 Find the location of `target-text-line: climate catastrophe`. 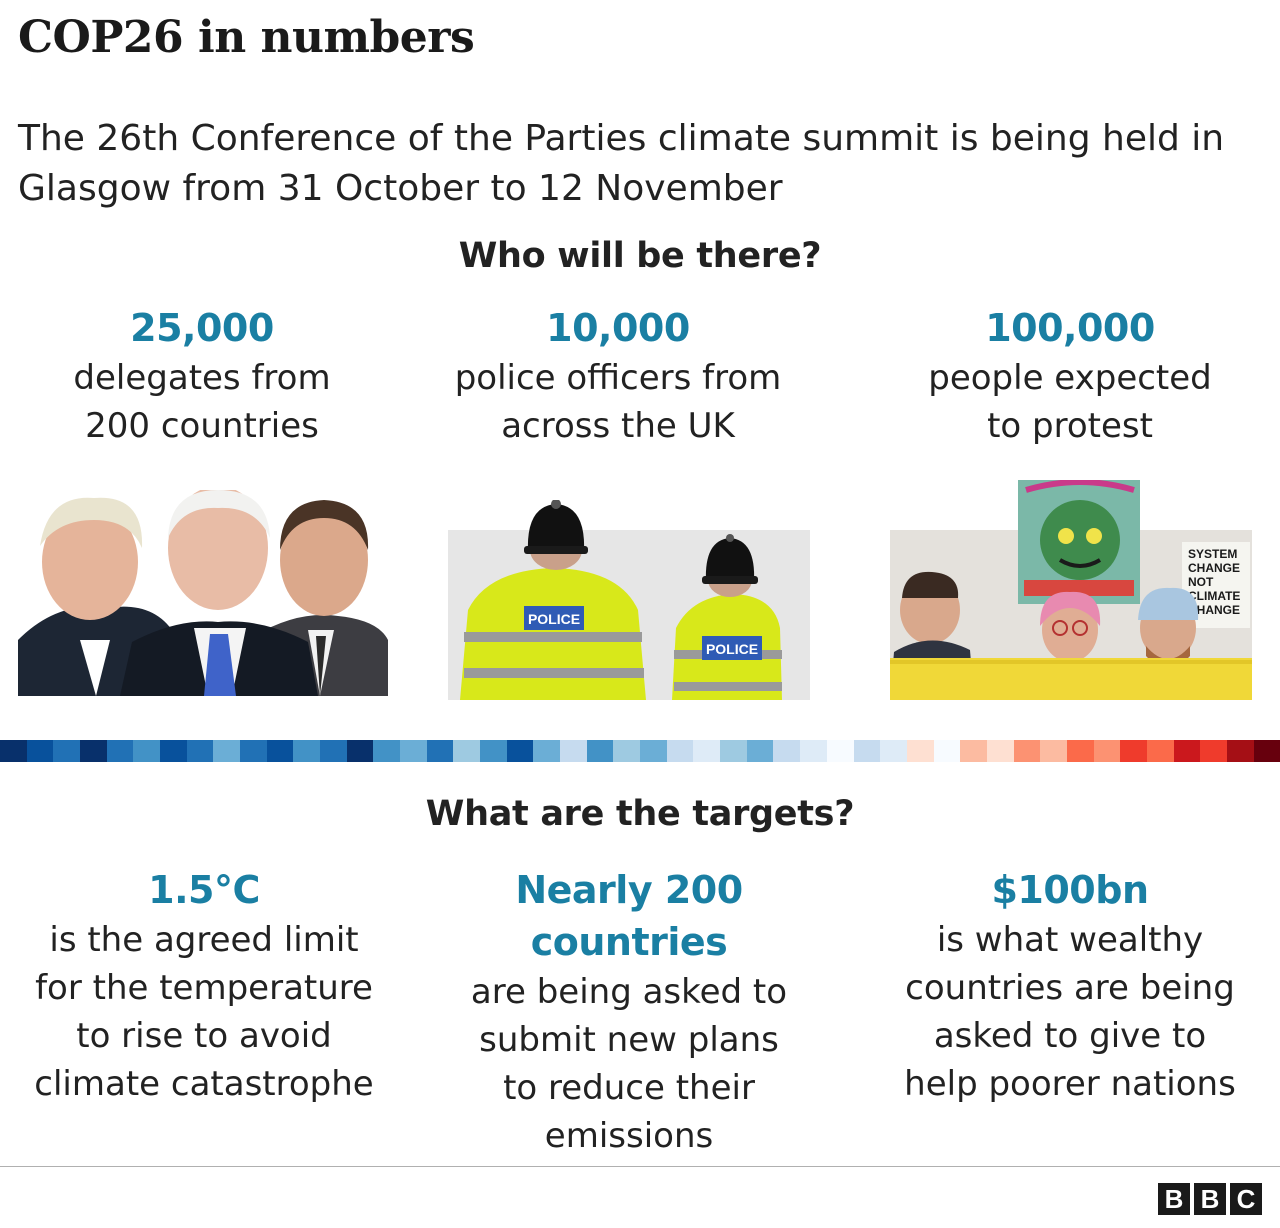

target-text-line: climate catastrophe is located at coordinates (204, 1084).